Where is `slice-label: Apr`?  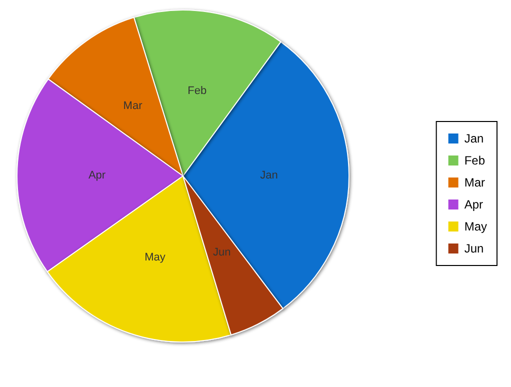
slice-label: Apr is located at coordinates (97, 176).